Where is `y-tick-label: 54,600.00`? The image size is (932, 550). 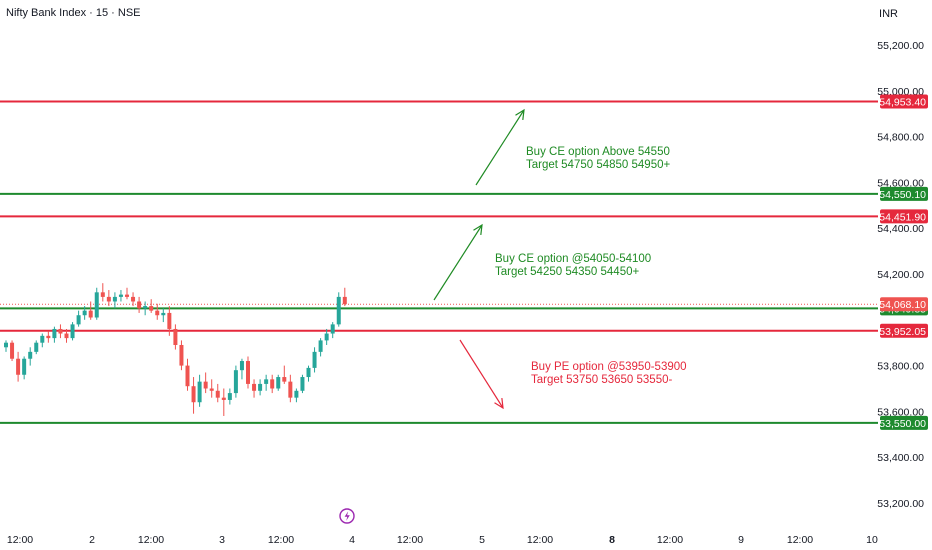
y-tick-label: 54,600.00 is located at coordinates (900, 183).